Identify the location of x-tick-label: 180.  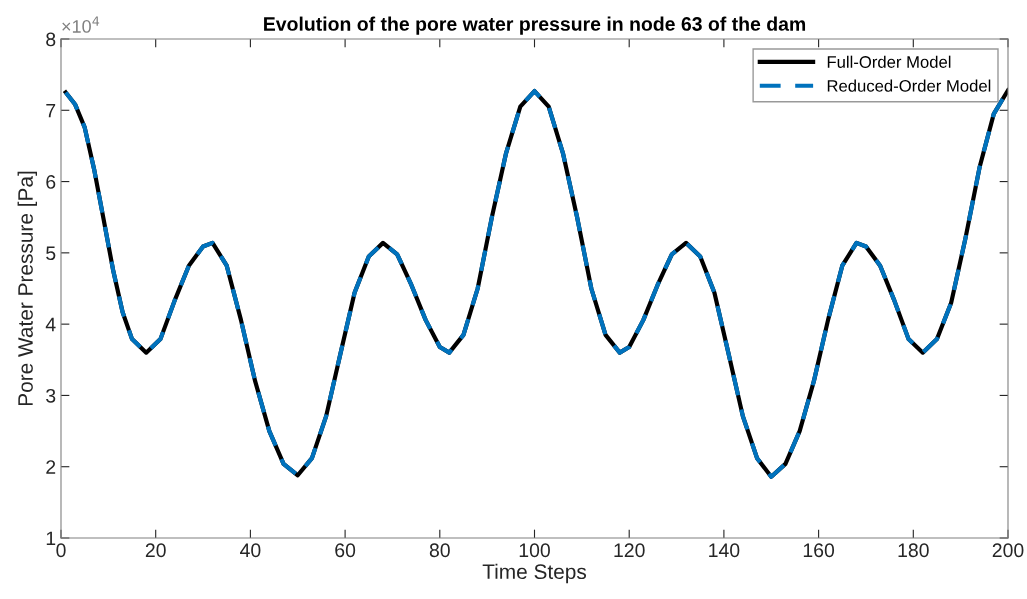
(913, 550).